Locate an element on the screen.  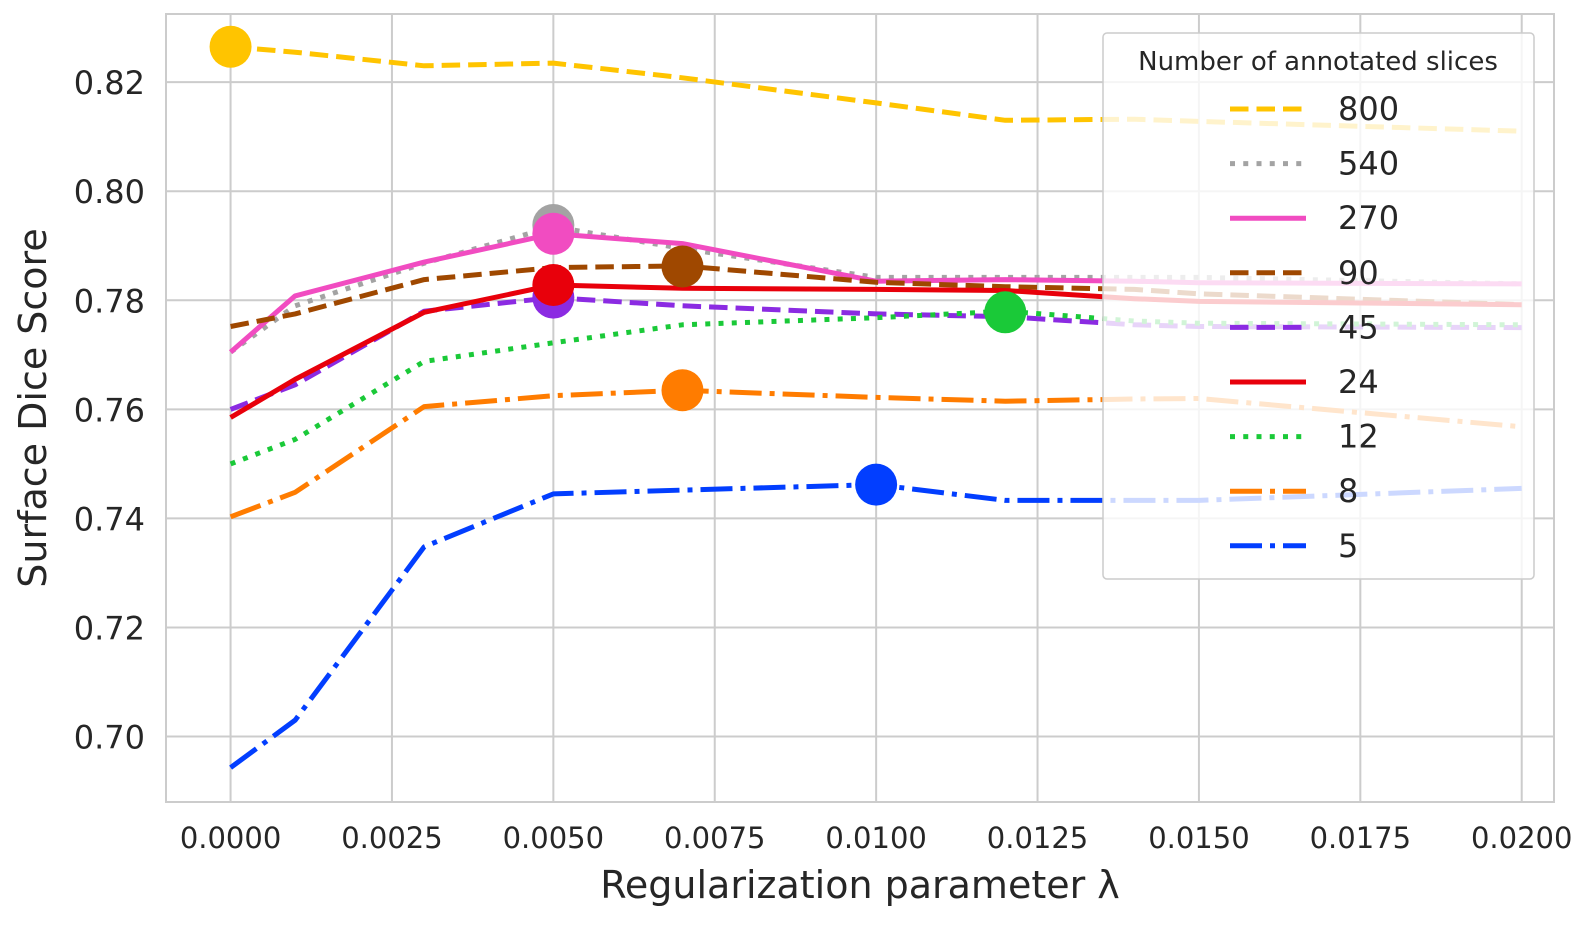
x-tick-label: 0.0050 is located at coordinates (553, 838).